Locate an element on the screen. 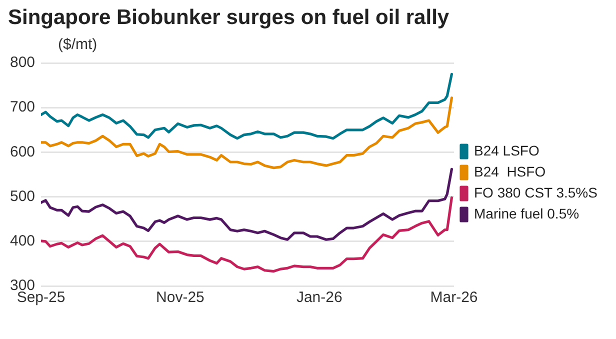  y-tick-label: 600 is located at coordinates (23, 151).